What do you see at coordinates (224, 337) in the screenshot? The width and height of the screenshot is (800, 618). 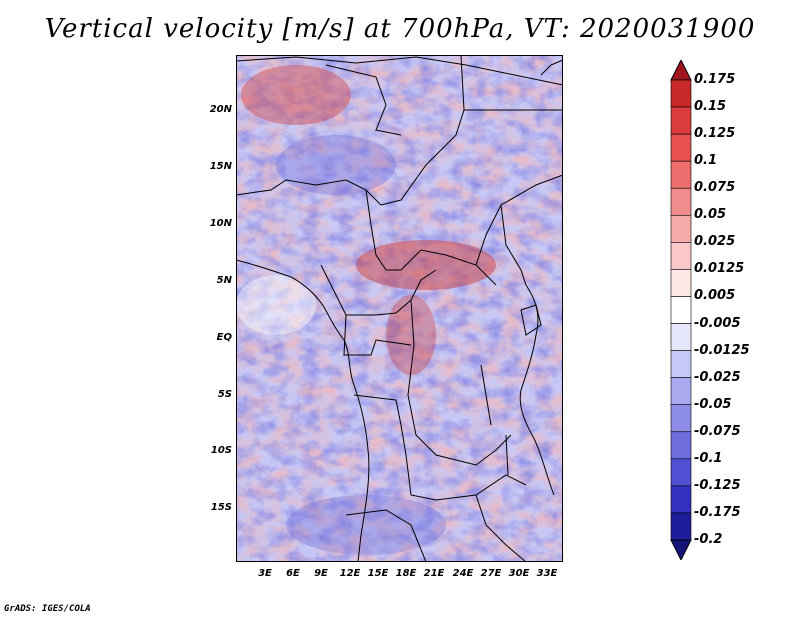 I see `lat-label-eq: EQ` at bounding box center [224, 337].